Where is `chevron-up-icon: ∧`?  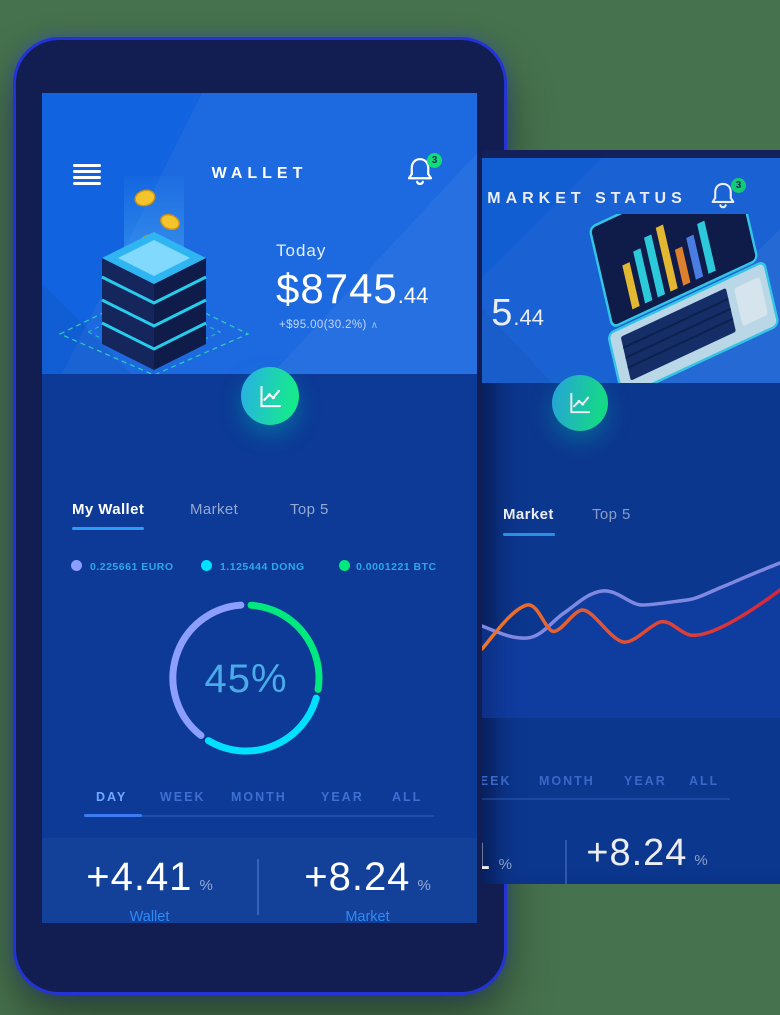 chevron-up-icon: ∧ is located at coordinates (374, 325).